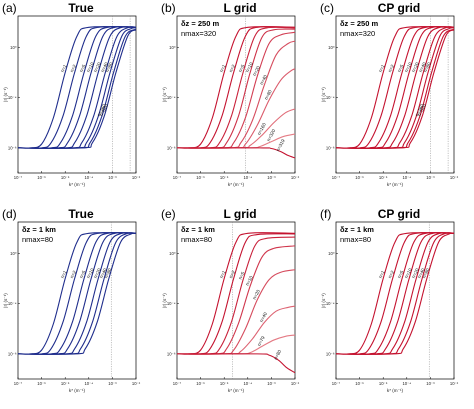  Describe the element at coordinates (77, 94) in the screenshot. I see `plot-area` at that location.